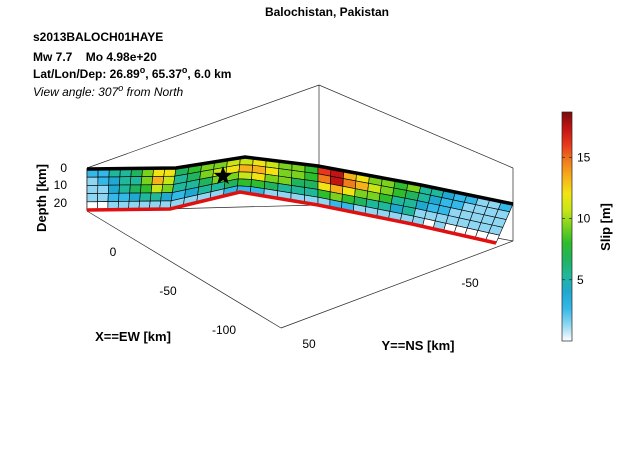 This screenshot has height=456, width=632. What do you see at coordinates (63, 168) in the screenshot?
I see `z-tick-label: 0` at bounding box center [63, 168].